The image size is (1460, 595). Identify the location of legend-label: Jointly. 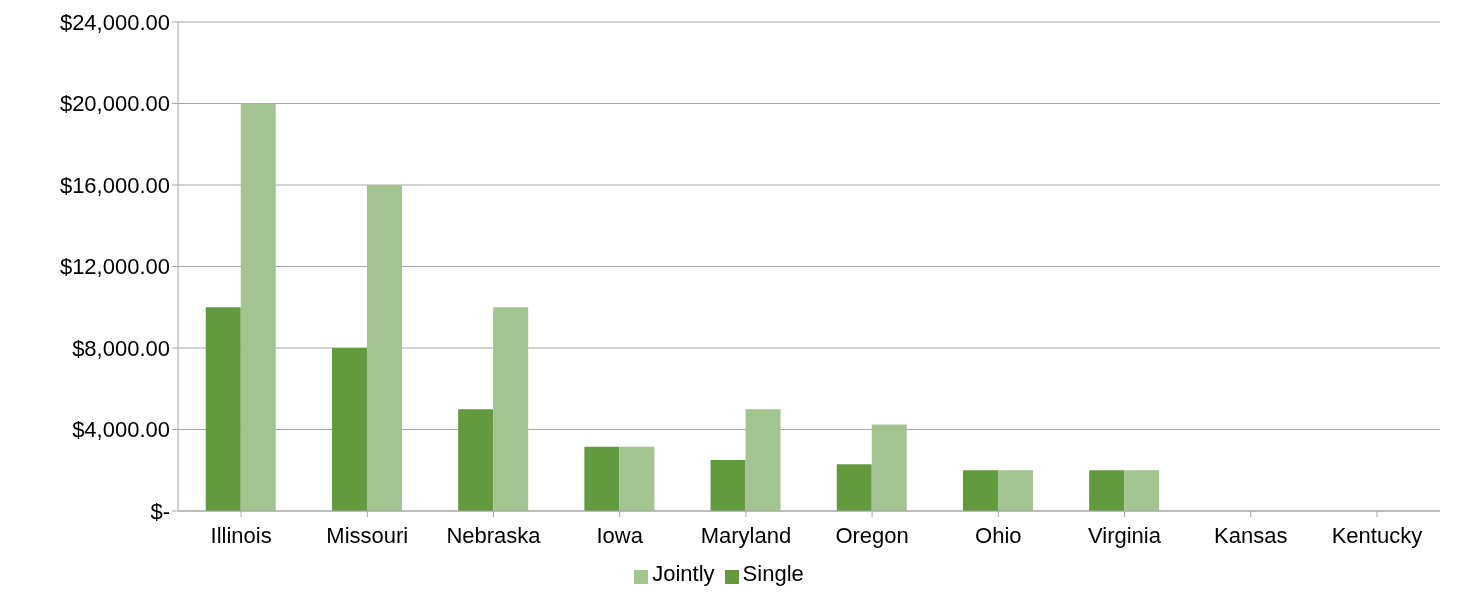
(683, 573).